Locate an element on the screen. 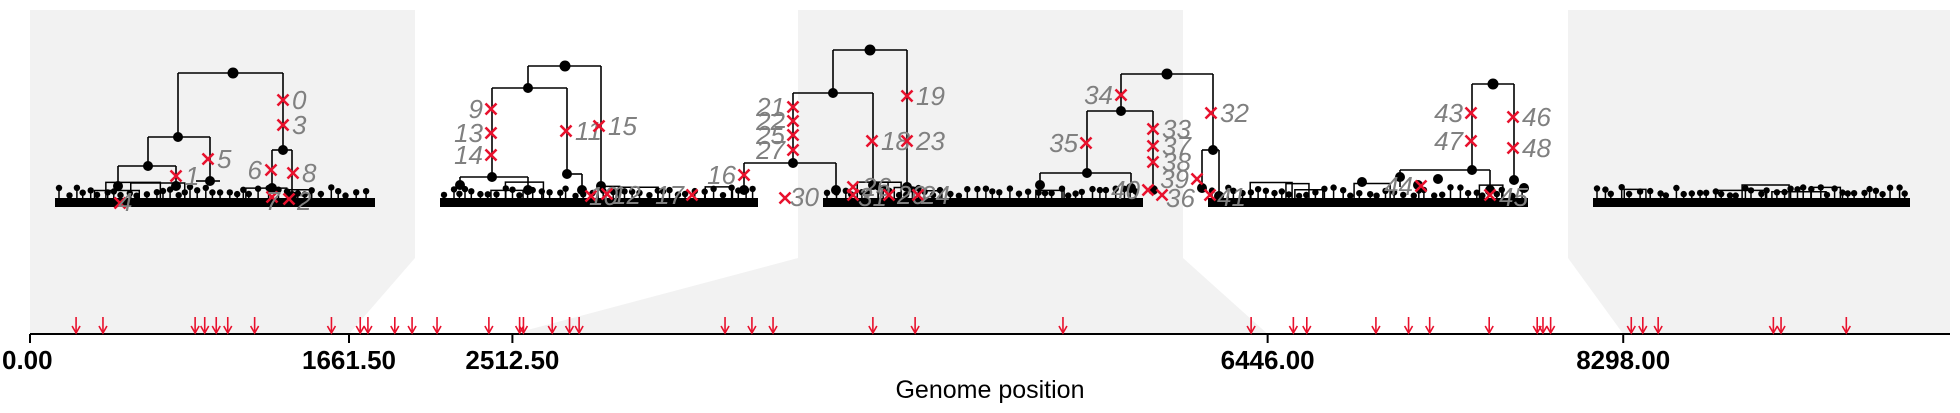 Image resolution: width=1960 pixels, height=413 pixels. mutation-label: 22 is located at coordinates (770, 121).